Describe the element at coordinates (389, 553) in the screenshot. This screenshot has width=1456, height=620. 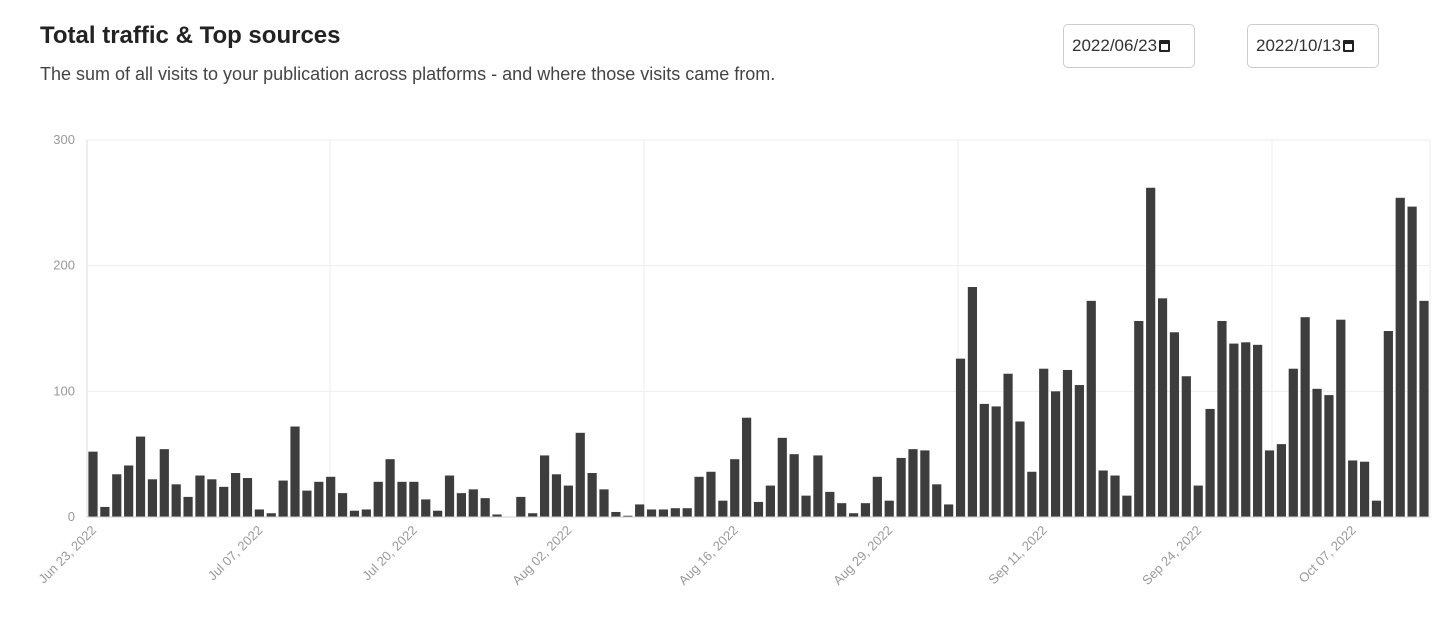
I see `x-tick-label: Jul 20, 2022` at that location.